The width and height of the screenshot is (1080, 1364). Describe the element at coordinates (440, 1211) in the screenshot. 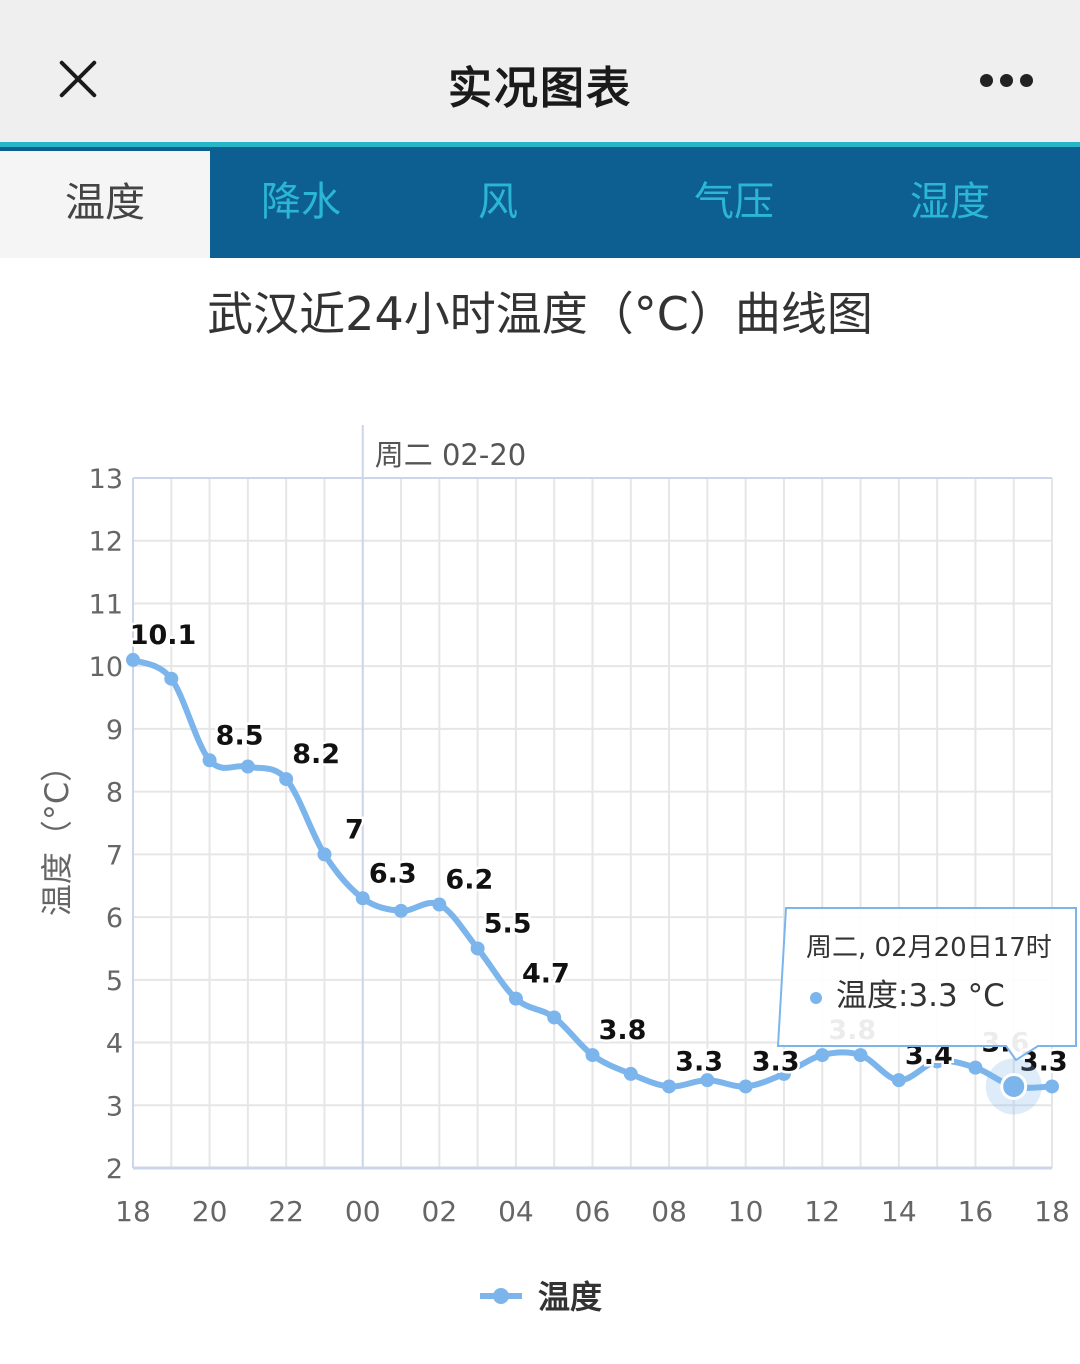

I see `x-tick-label: 02` at that location.